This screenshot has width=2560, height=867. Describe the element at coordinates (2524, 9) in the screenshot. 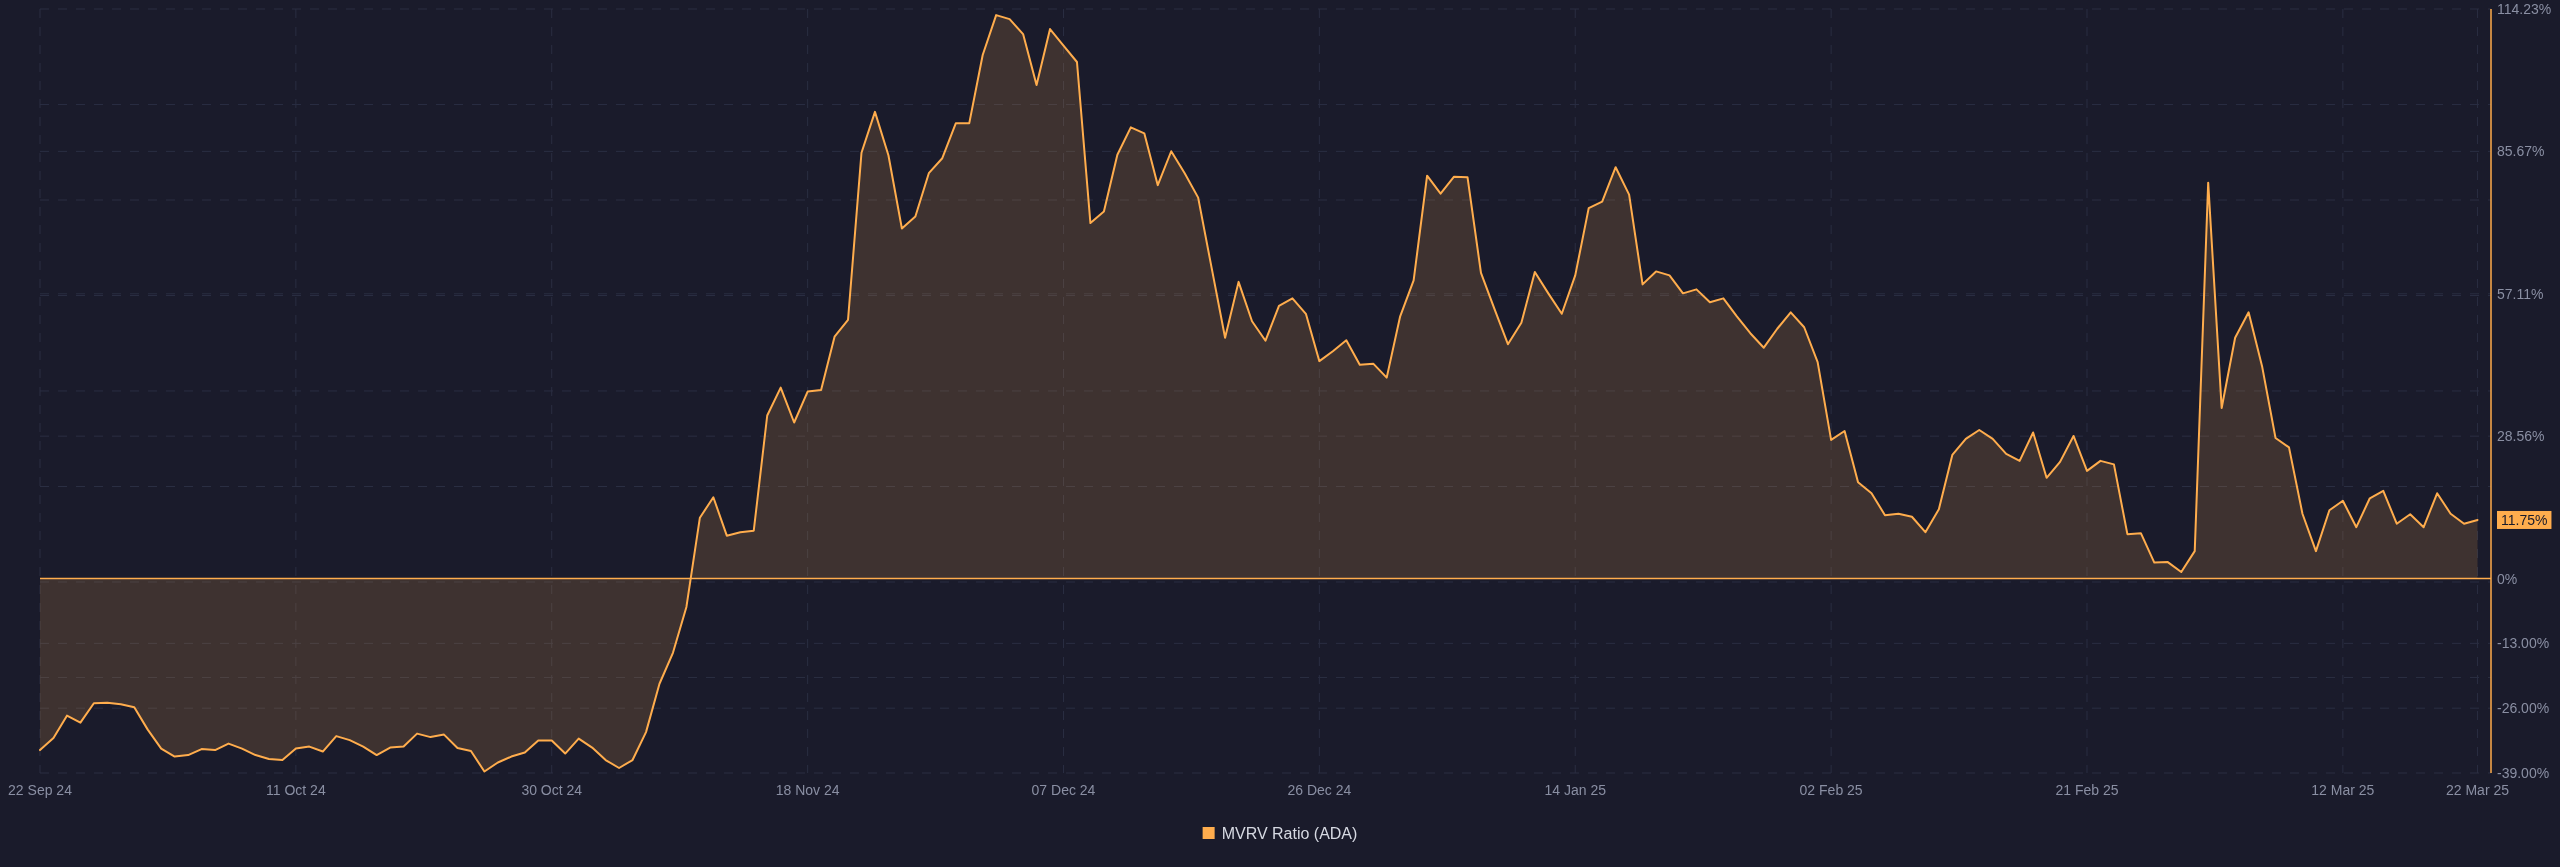

I see `y-tick-label: 114.23%` at that location.